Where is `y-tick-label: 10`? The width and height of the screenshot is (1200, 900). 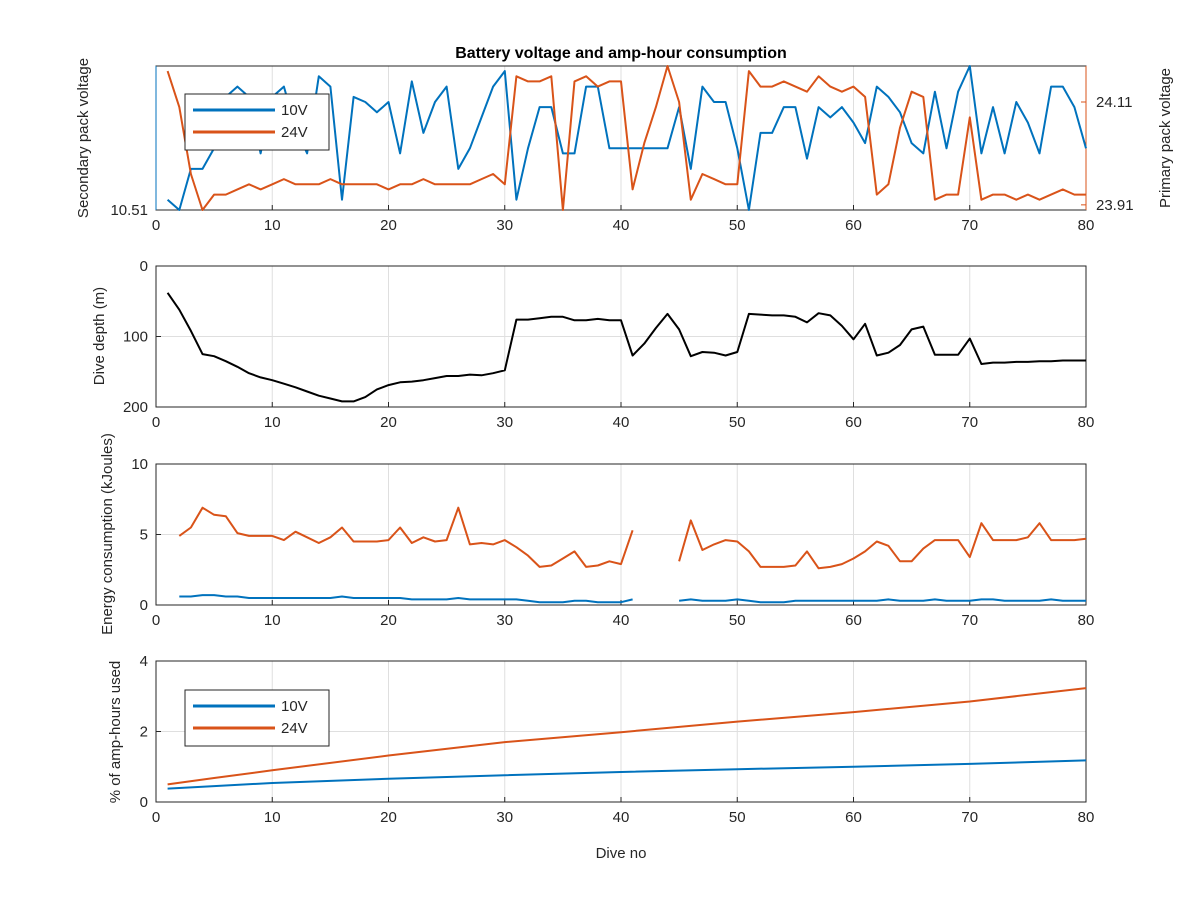
y-tick-label: 10 is located at coordinates (139, 464).